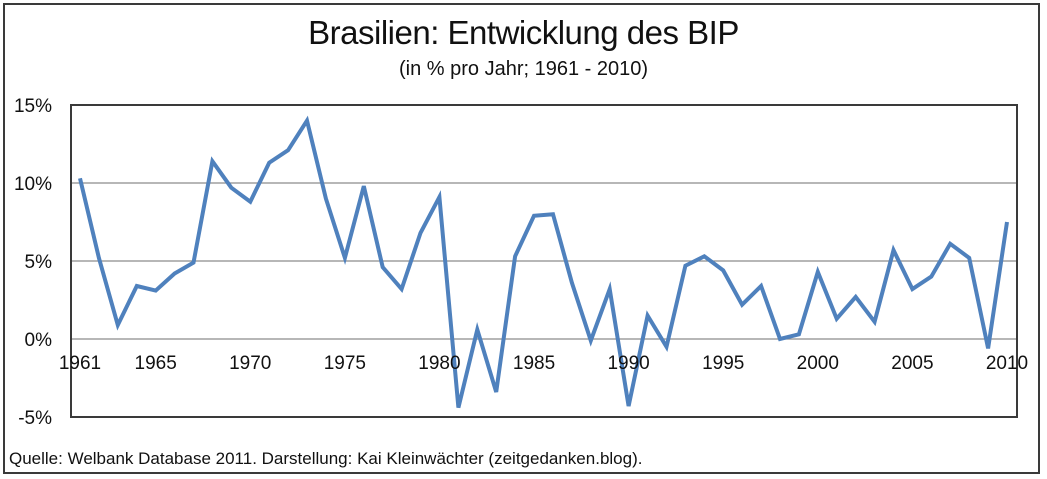 The width and height of the screenshot is (1047, 479). Describe the element at coordinates (250, 363) in the screenshot. I see `x-tick-label: 1970` at that location.